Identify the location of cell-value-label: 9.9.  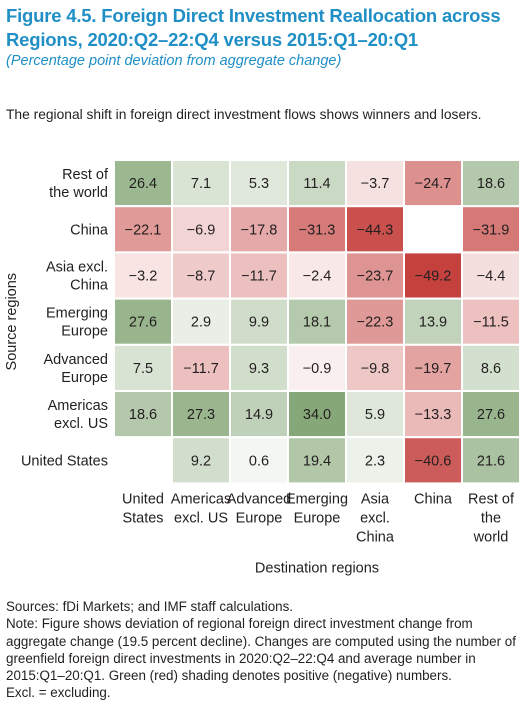
(259, 323).